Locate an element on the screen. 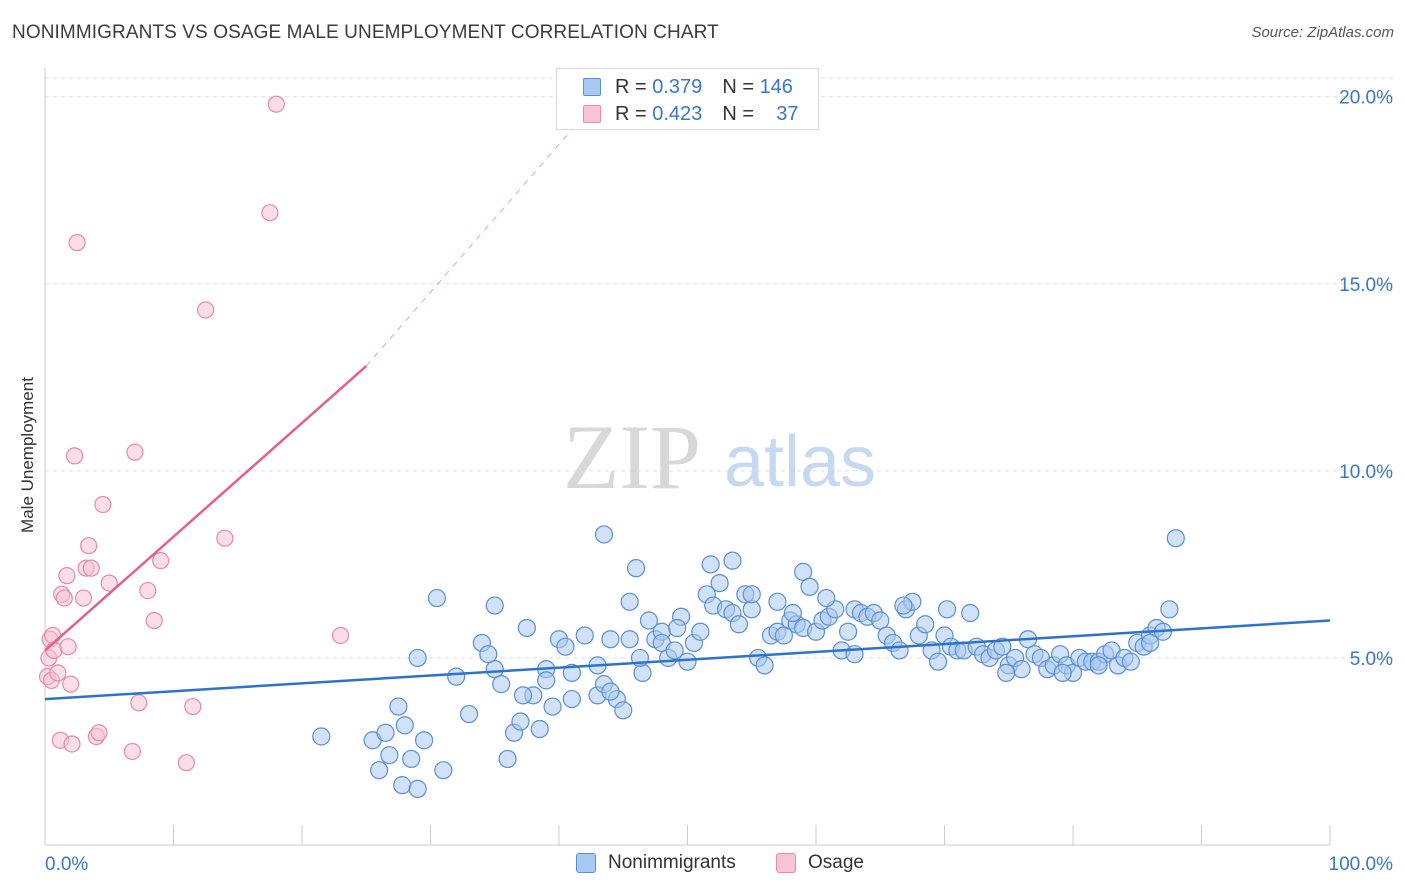 The width and height of the screenshot is (1406, 892). stats-row-nonimmigrants: R = 0.379 N = 146 is located at coordinates (688, 87).